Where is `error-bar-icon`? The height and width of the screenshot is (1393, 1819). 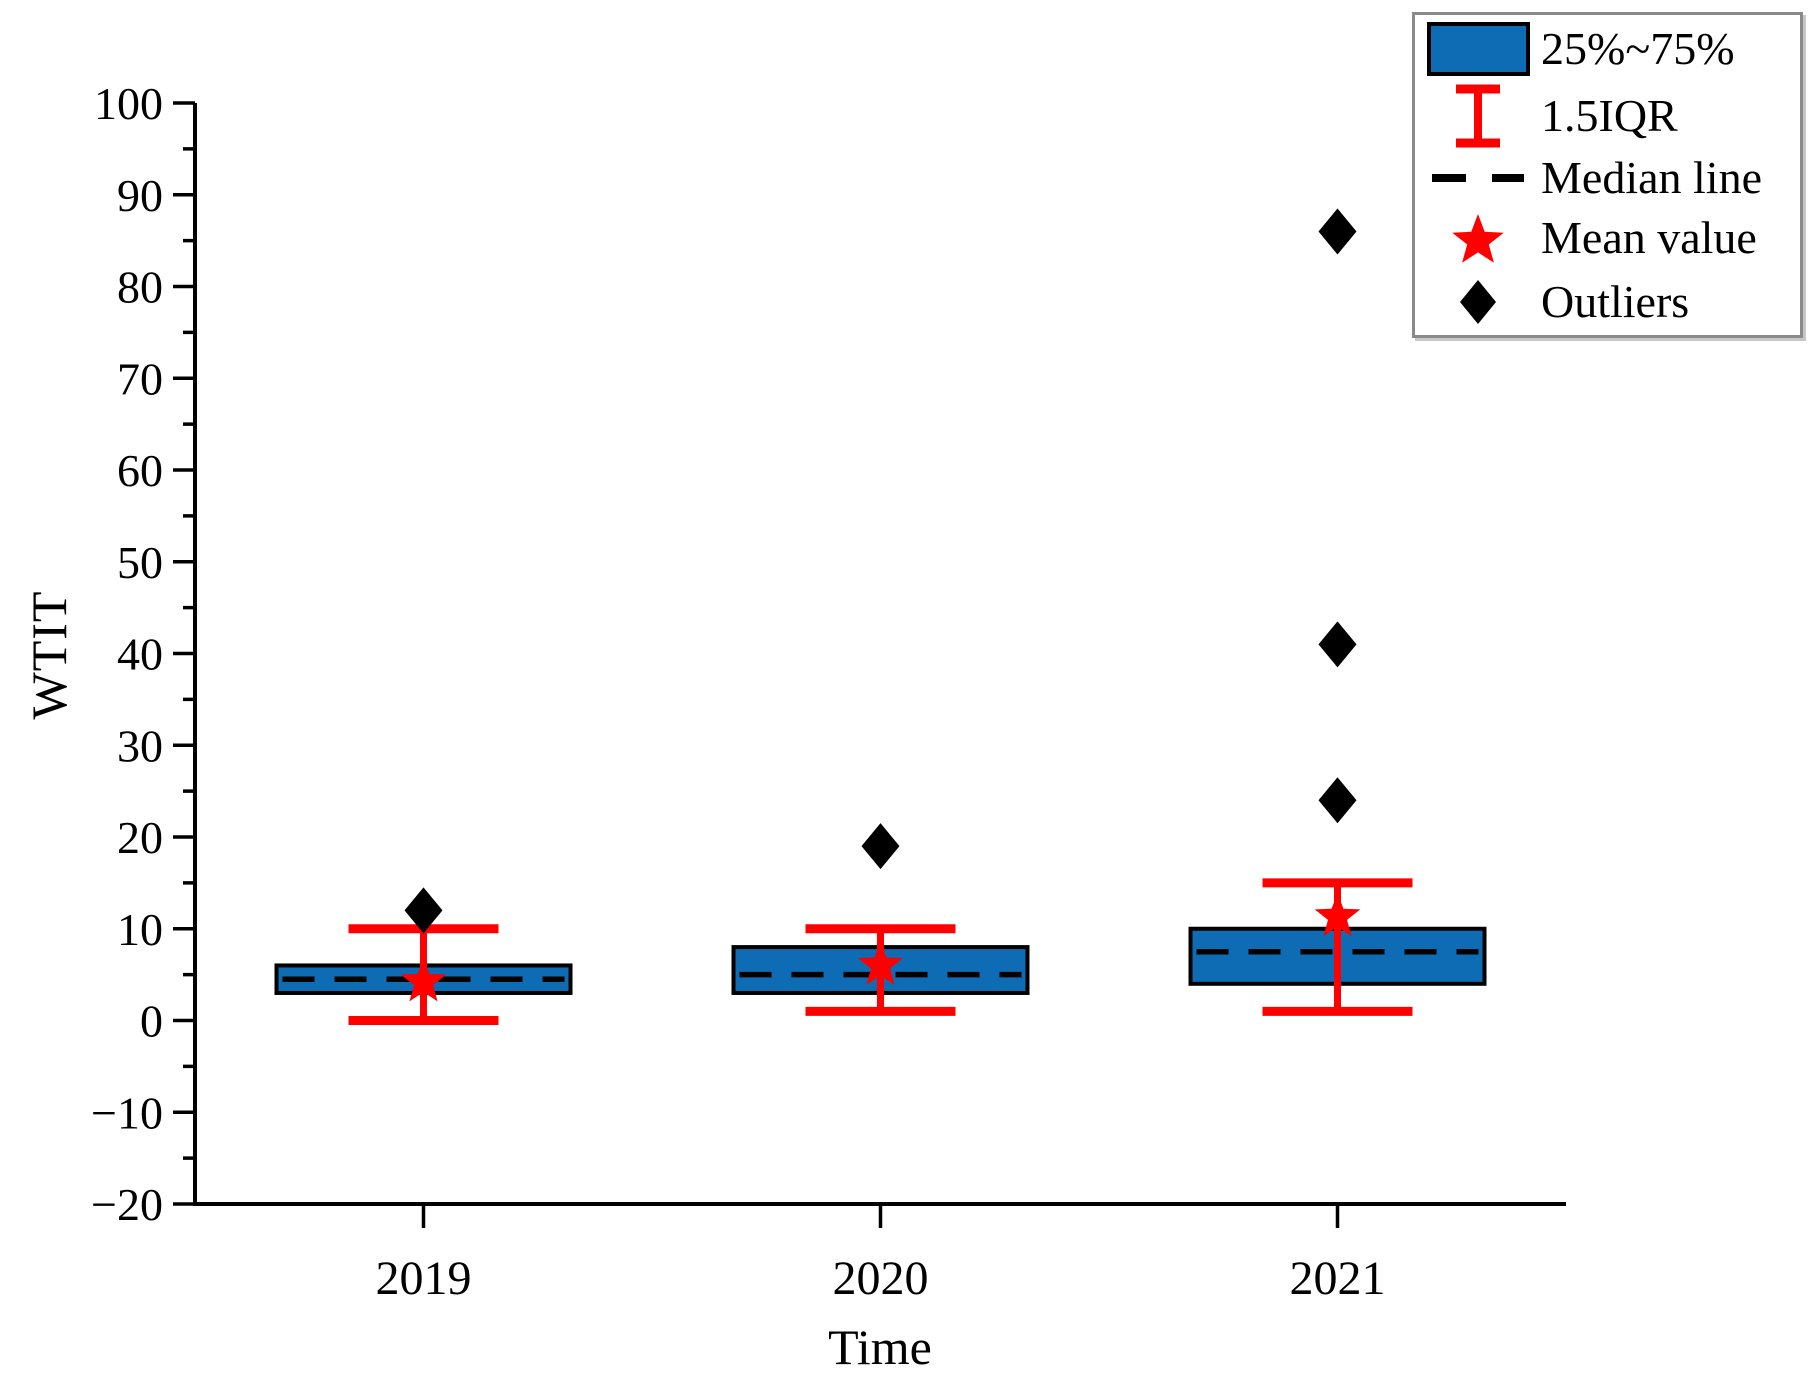 error-bar-icon is located at coordinates (1478, 116).